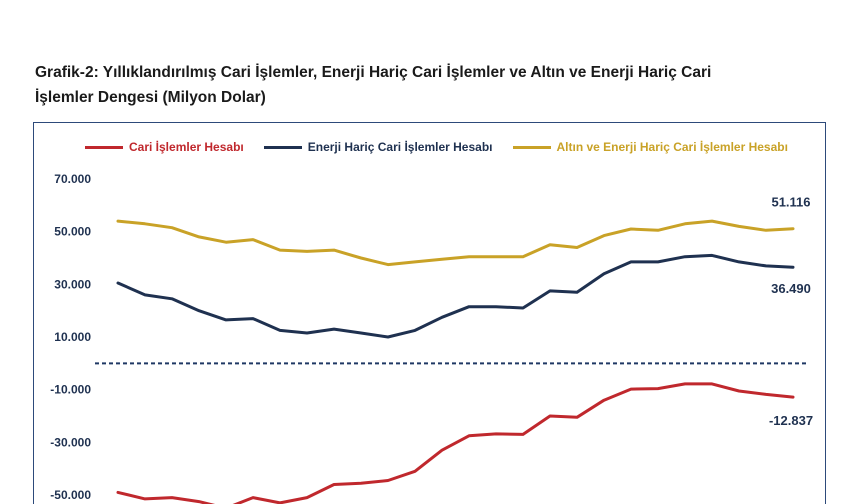 The width and height of the screenshot is (860, 504). I want to click on y-tick-label: 70.000, so click(72, 179).